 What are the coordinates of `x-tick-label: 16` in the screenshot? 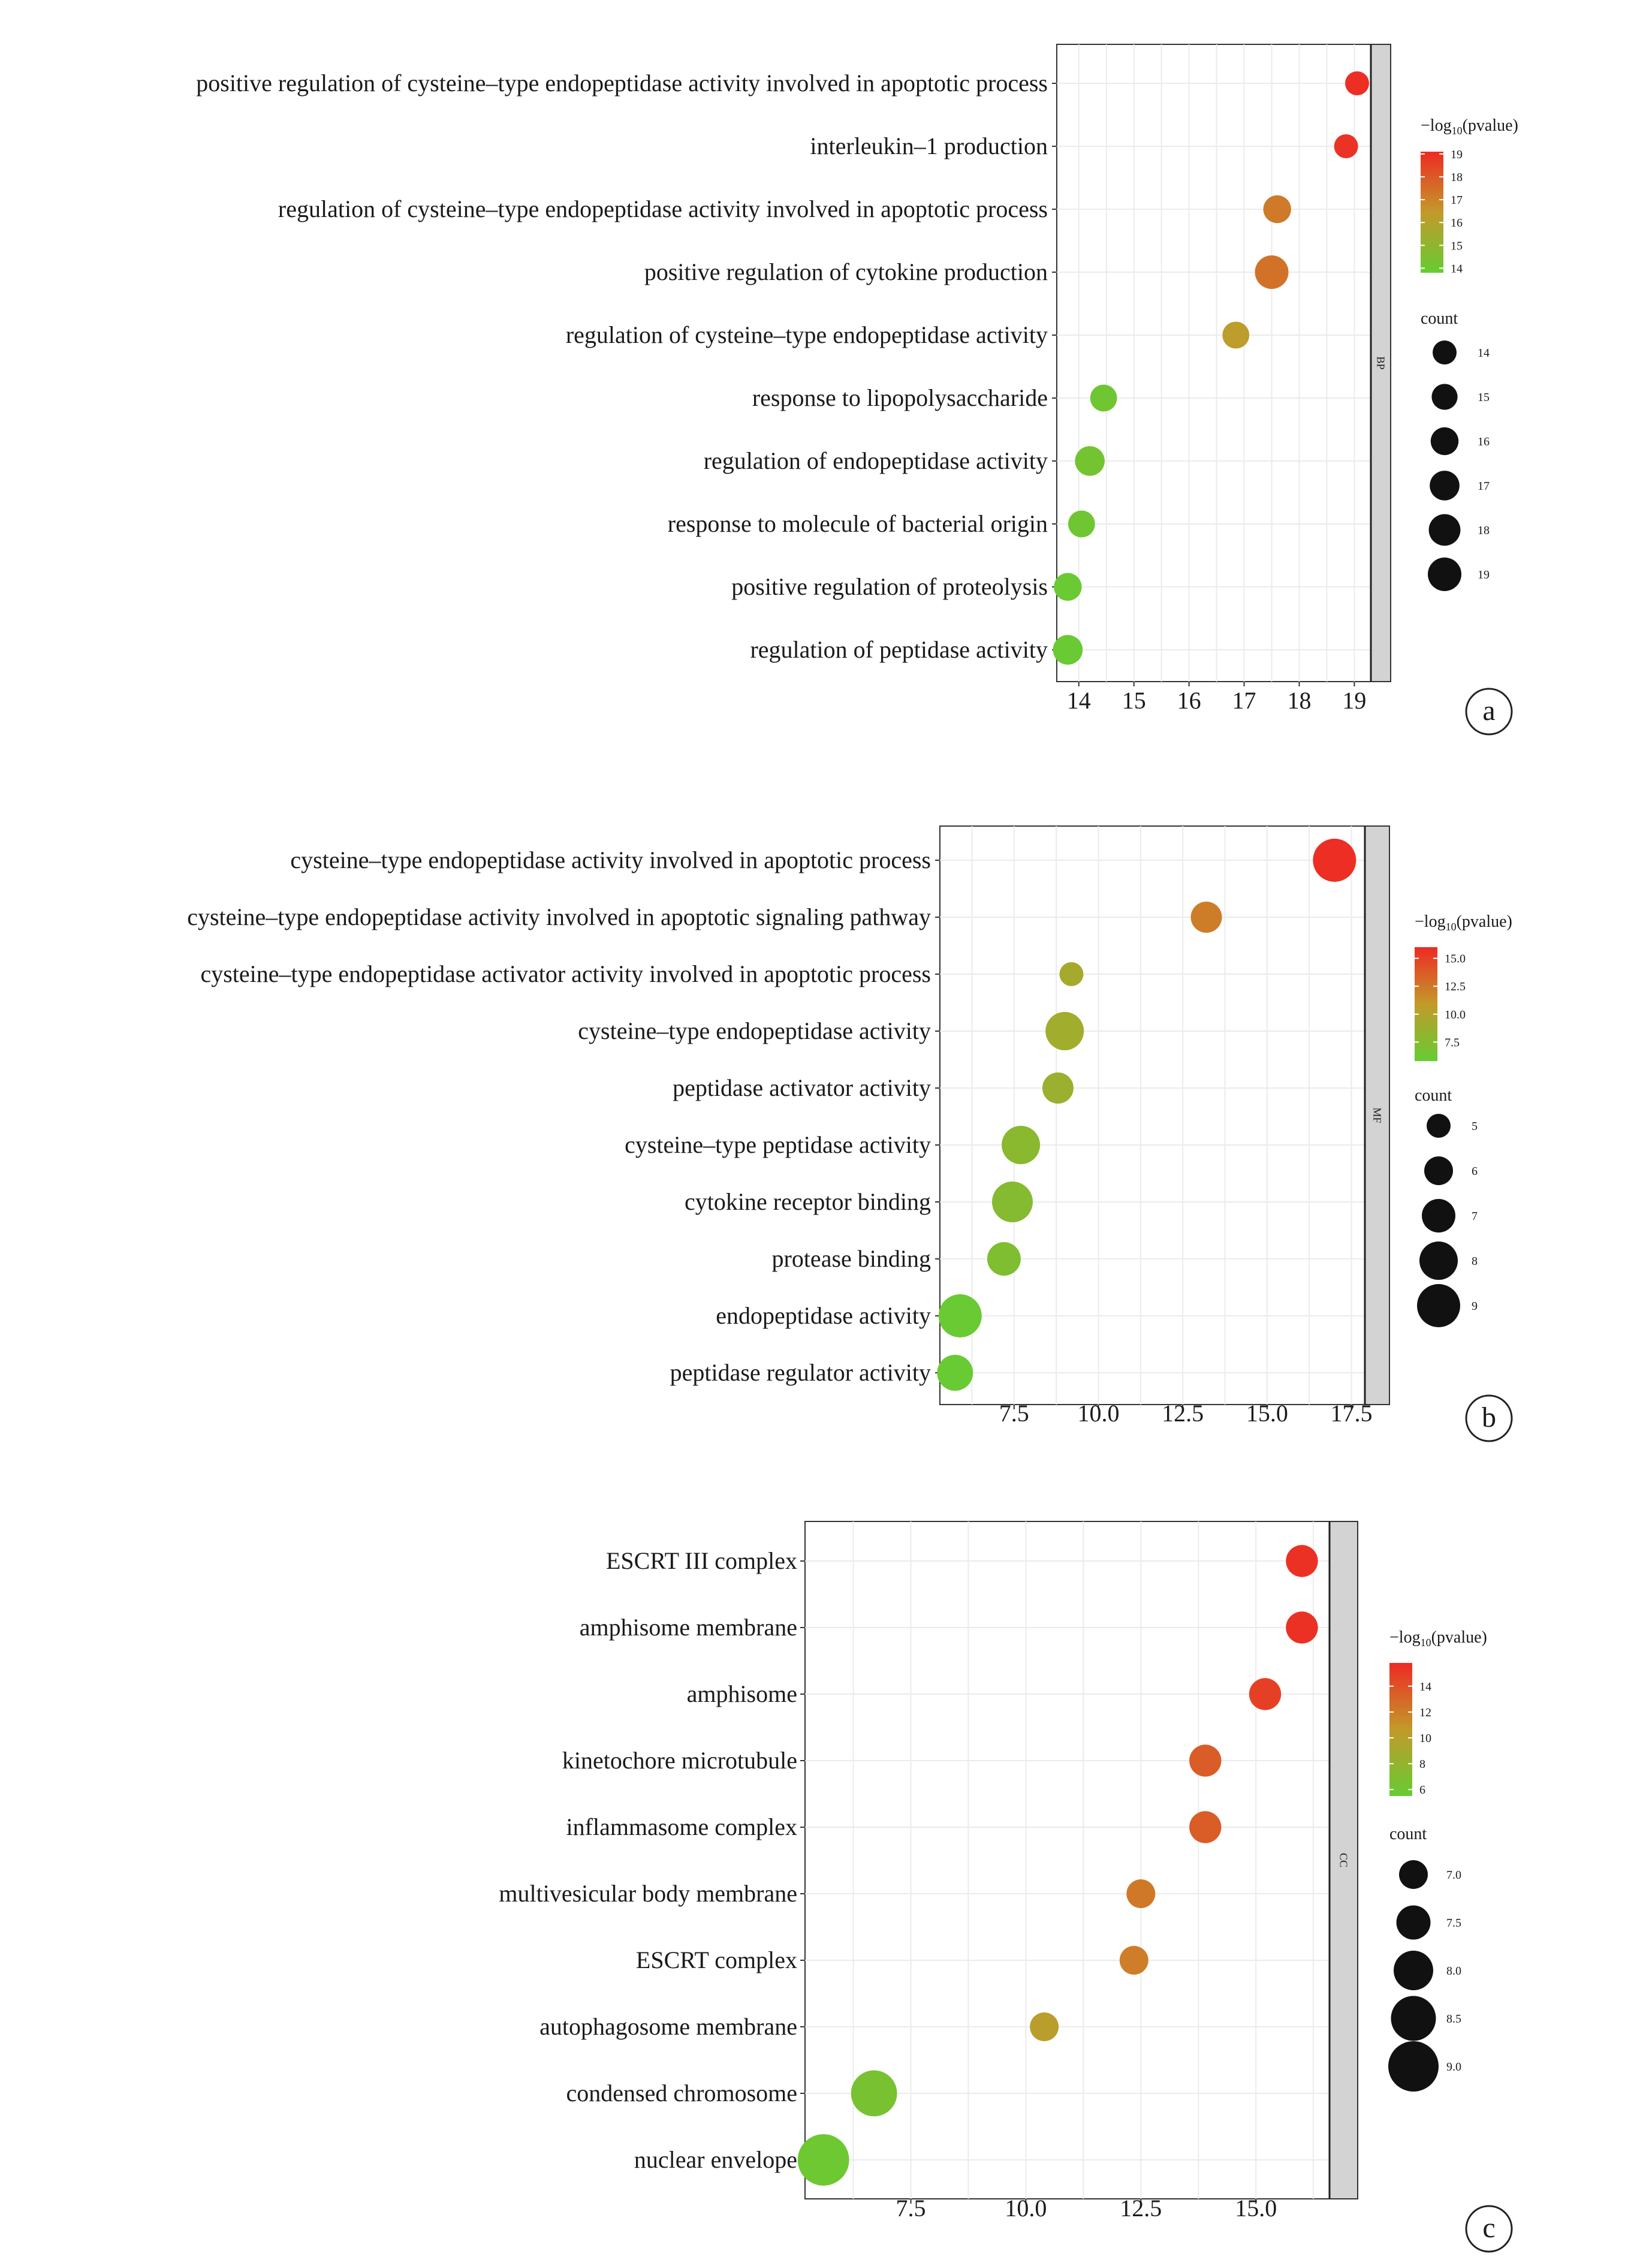 It's located at (1189, 700).